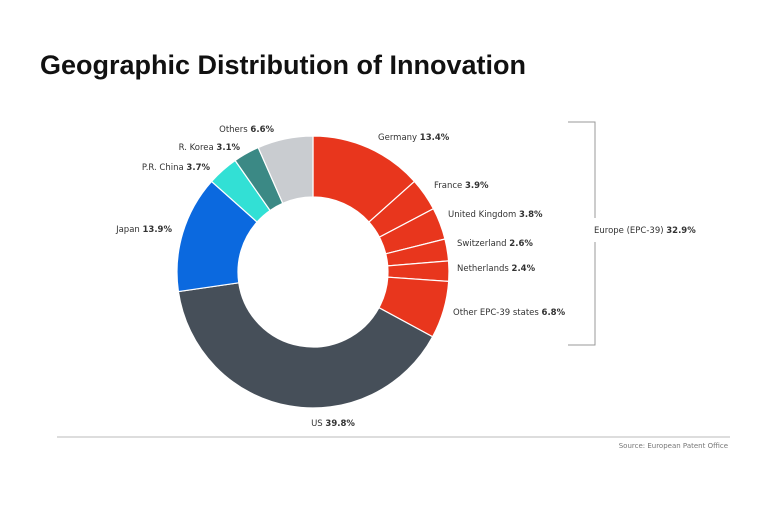 This screenshot has width=768, height=527. What do you see at coordinates (629, 231) in the screenshot?
I see `group-name: Europe (EPC-39)` at bounding box center [629, 231].